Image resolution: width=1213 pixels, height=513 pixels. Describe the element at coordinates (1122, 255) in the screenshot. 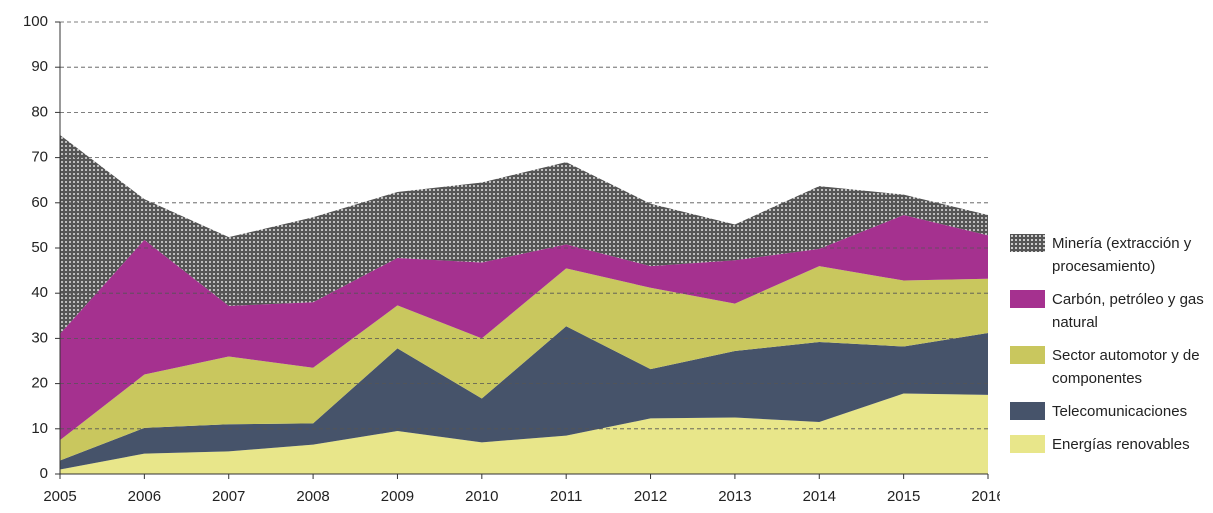

I see `legend-label: Minería (extracción y procesamiento)` at that location.